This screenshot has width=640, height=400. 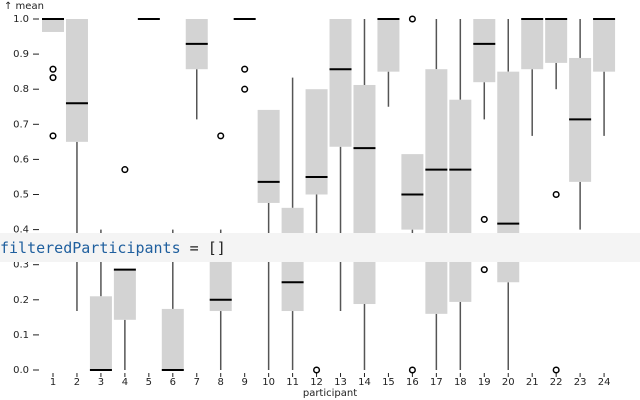 What do you see at coordinates (21, 124) in the screenshot?
I see `y-tick-label: 0.7` at bounding box center [21, 124].